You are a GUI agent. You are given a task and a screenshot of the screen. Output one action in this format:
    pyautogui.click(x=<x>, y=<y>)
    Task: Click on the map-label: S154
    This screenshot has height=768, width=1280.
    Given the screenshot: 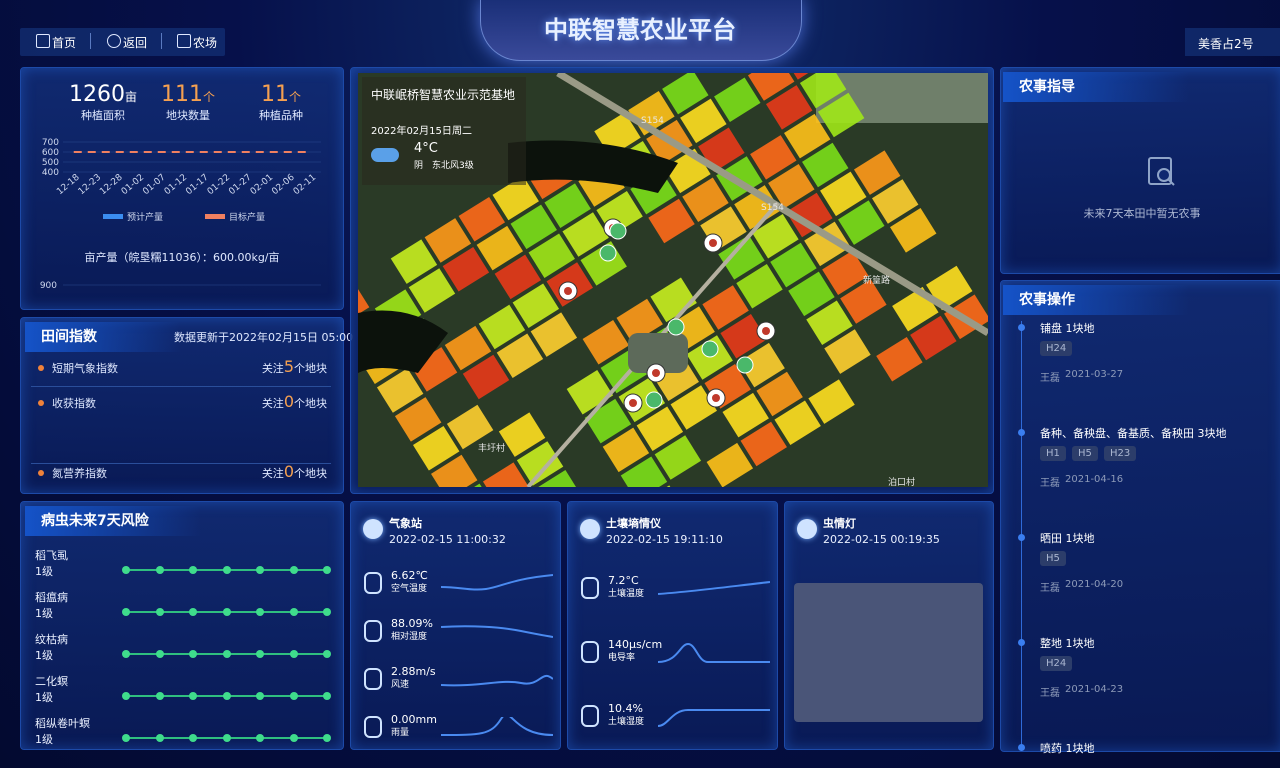 What is the action you would take?
    pyautogui.click(x=772, y=208)
    